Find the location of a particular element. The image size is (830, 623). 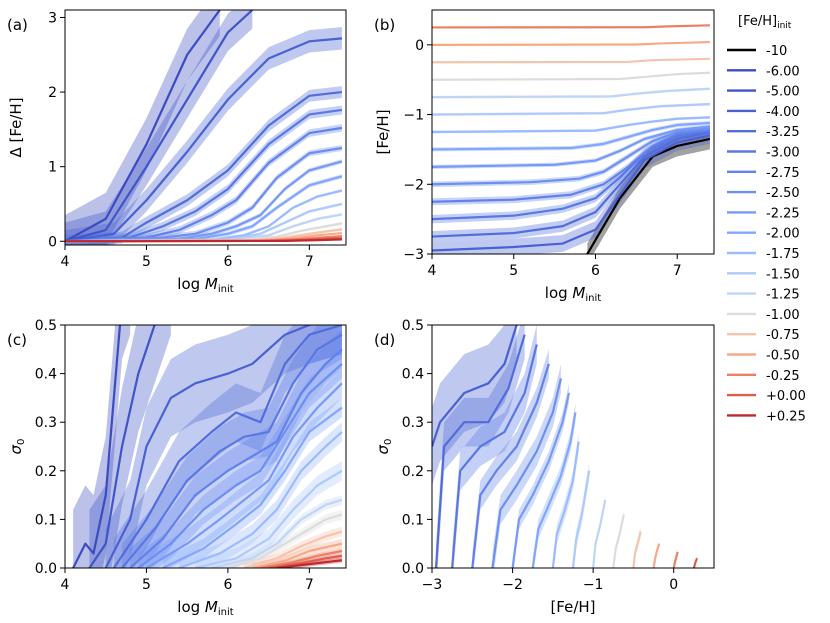

series-line--3.00 is located at coordinates (204, 175).